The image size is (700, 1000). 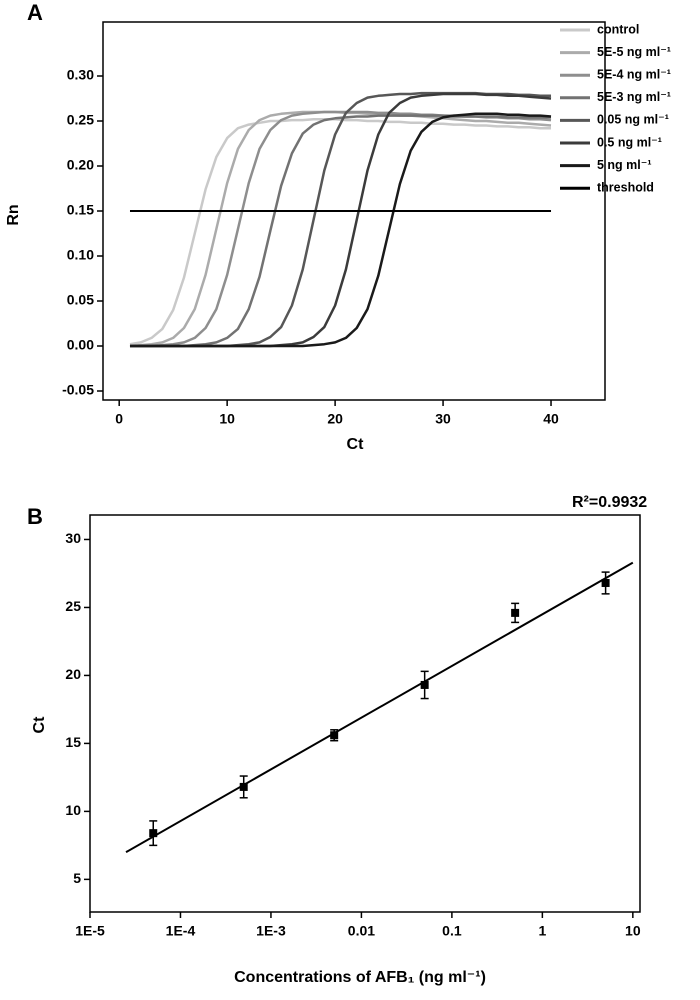 What do you see at coordinates (35, 12) in the screenshot?
I see `panel-label: A` at bounding box center [35, 12].